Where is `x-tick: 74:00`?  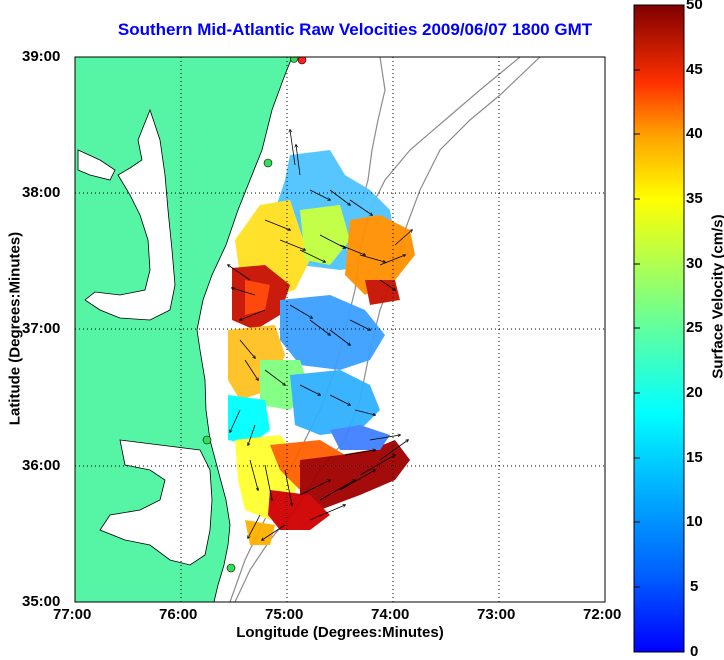 x-tick: 74:00 is located at coordinates (390, 614).